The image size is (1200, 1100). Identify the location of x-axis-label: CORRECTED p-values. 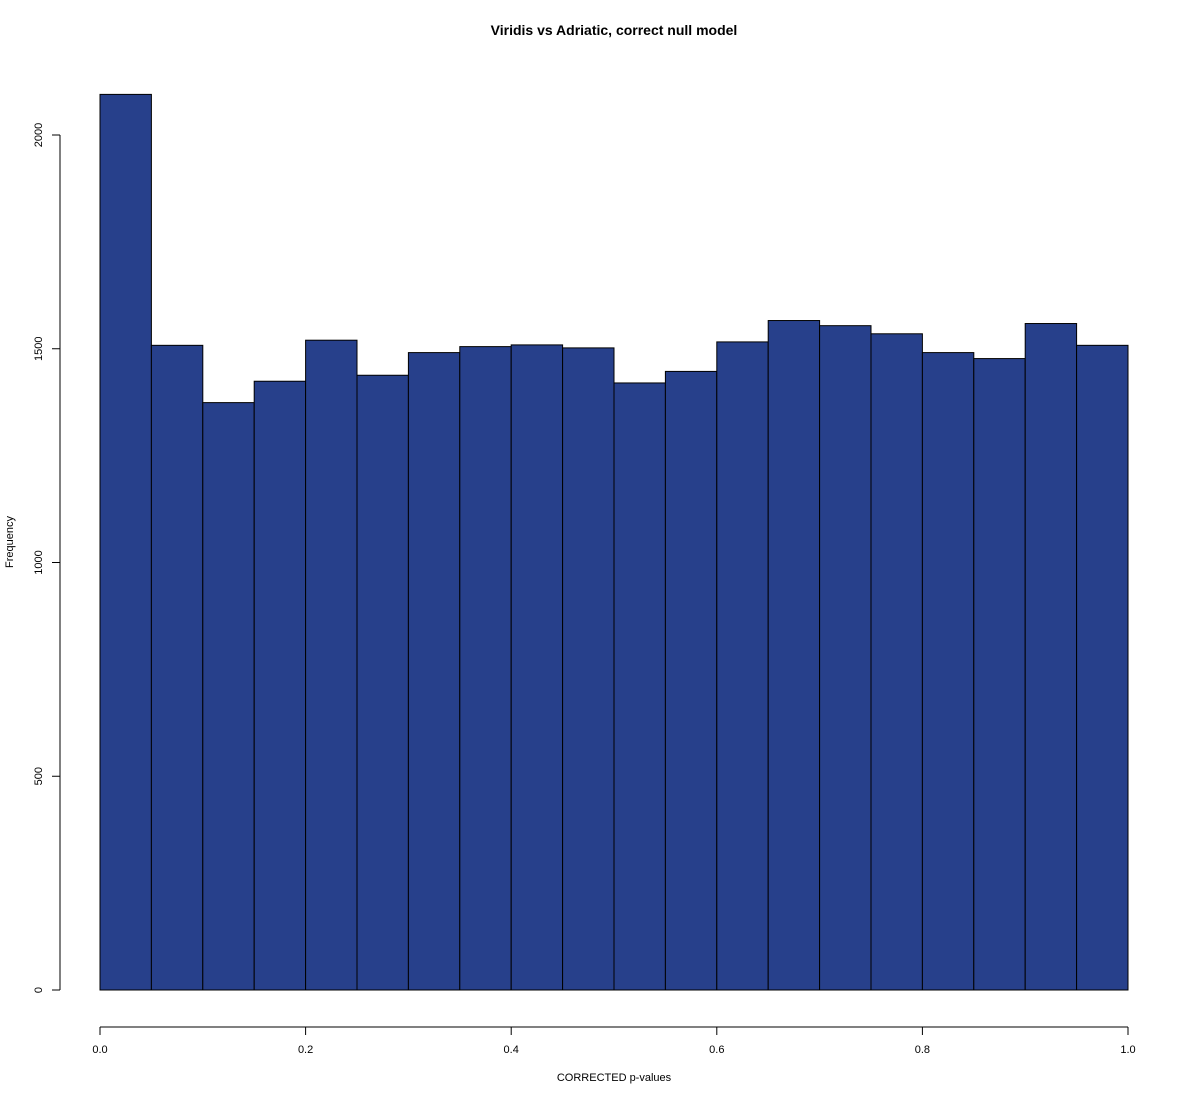
(614, 1078).